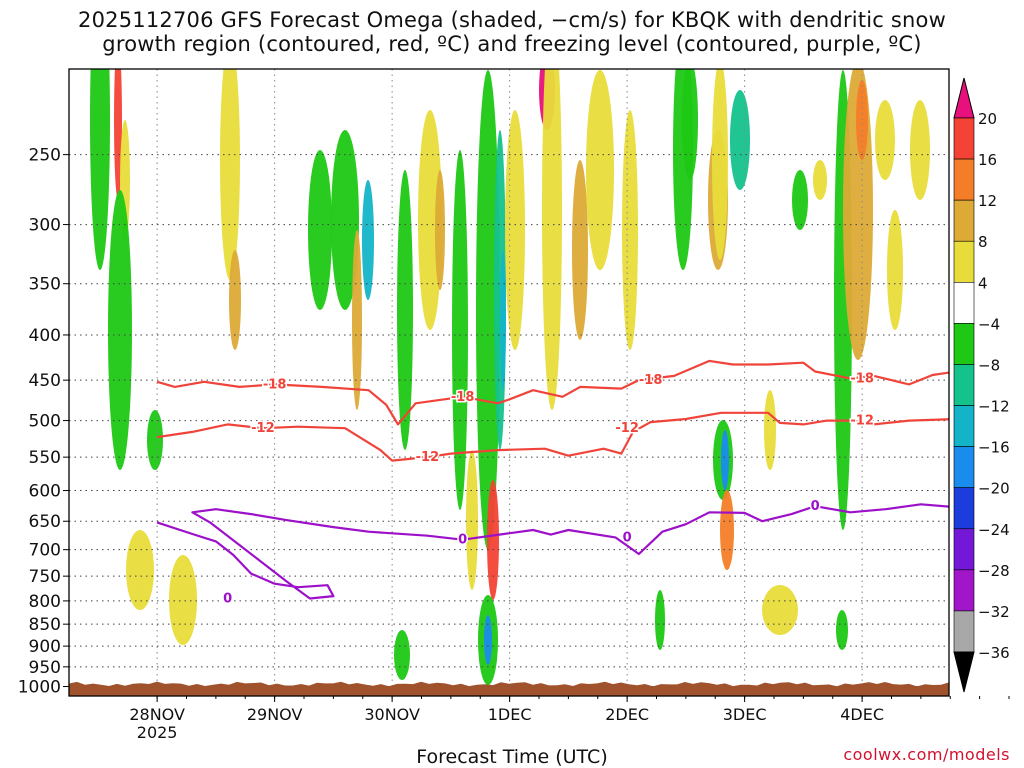 The width and height of the screenshot is (1024, 768). Describe the element at coordinates (157, 732) in the screenshot. I see `x-year-label: 2025` at that location.